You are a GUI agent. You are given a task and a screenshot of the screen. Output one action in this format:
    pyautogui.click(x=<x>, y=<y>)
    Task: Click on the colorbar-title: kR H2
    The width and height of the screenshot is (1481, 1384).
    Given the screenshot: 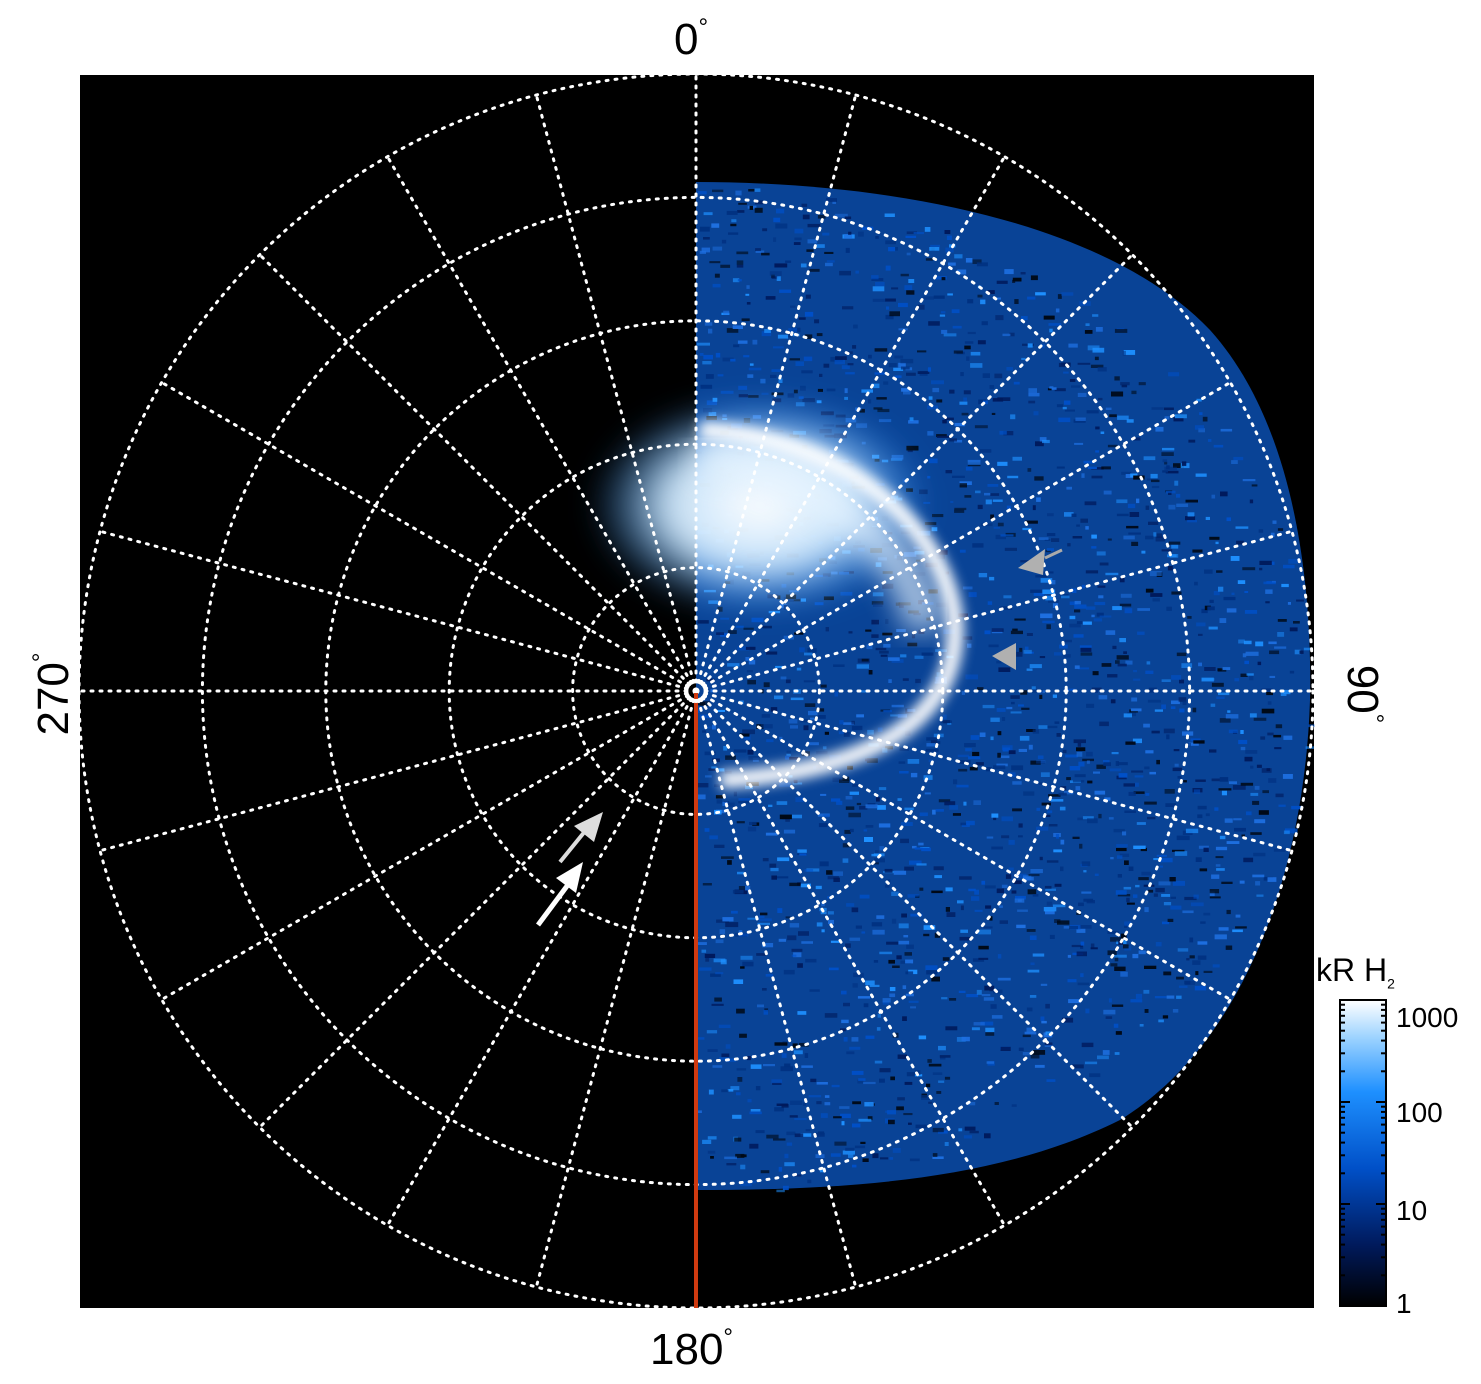 What is the action you would take?
    pyautogui.click(x=1355, y=972)
    